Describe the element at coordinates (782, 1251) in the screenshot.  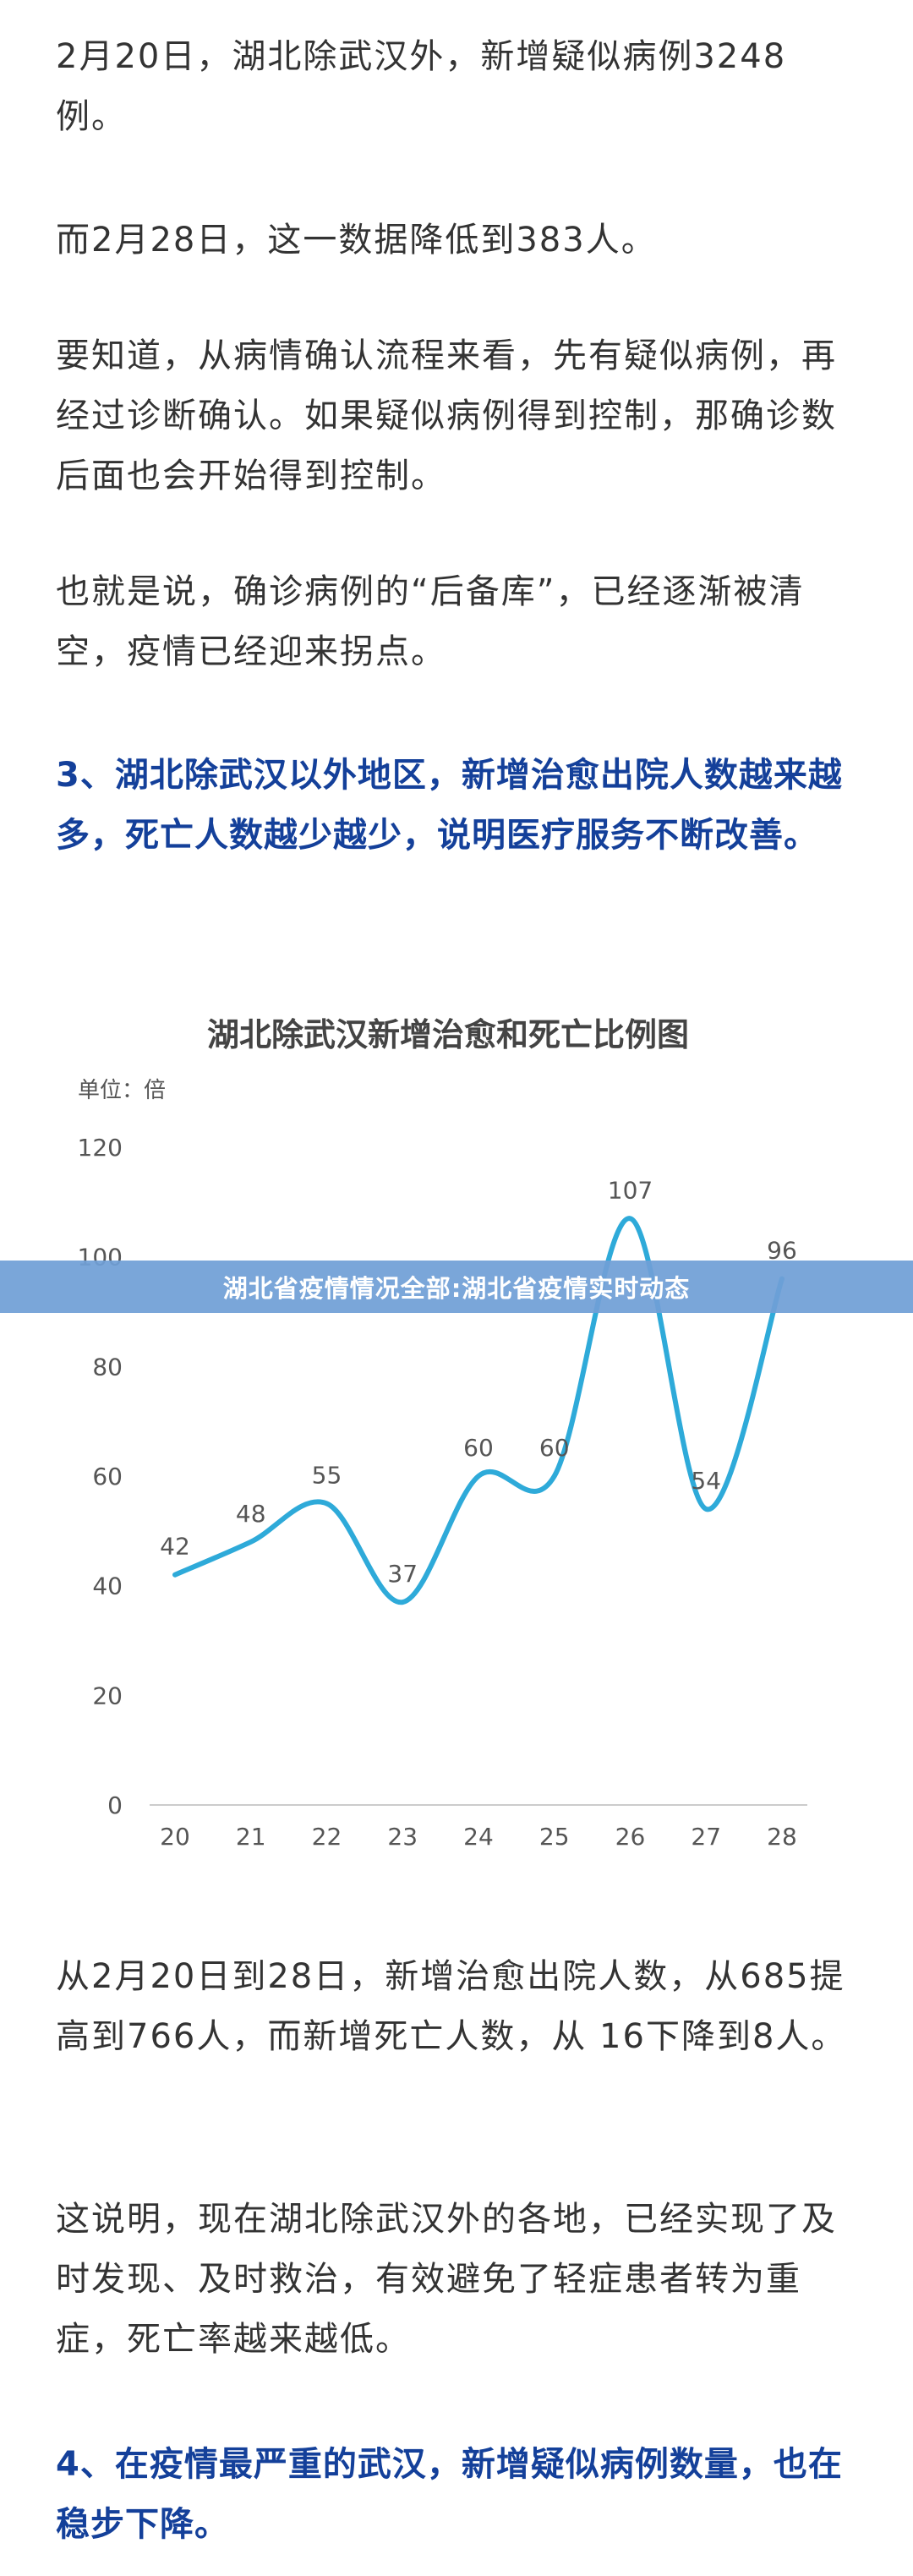
I see `data-label: 96` at that location.